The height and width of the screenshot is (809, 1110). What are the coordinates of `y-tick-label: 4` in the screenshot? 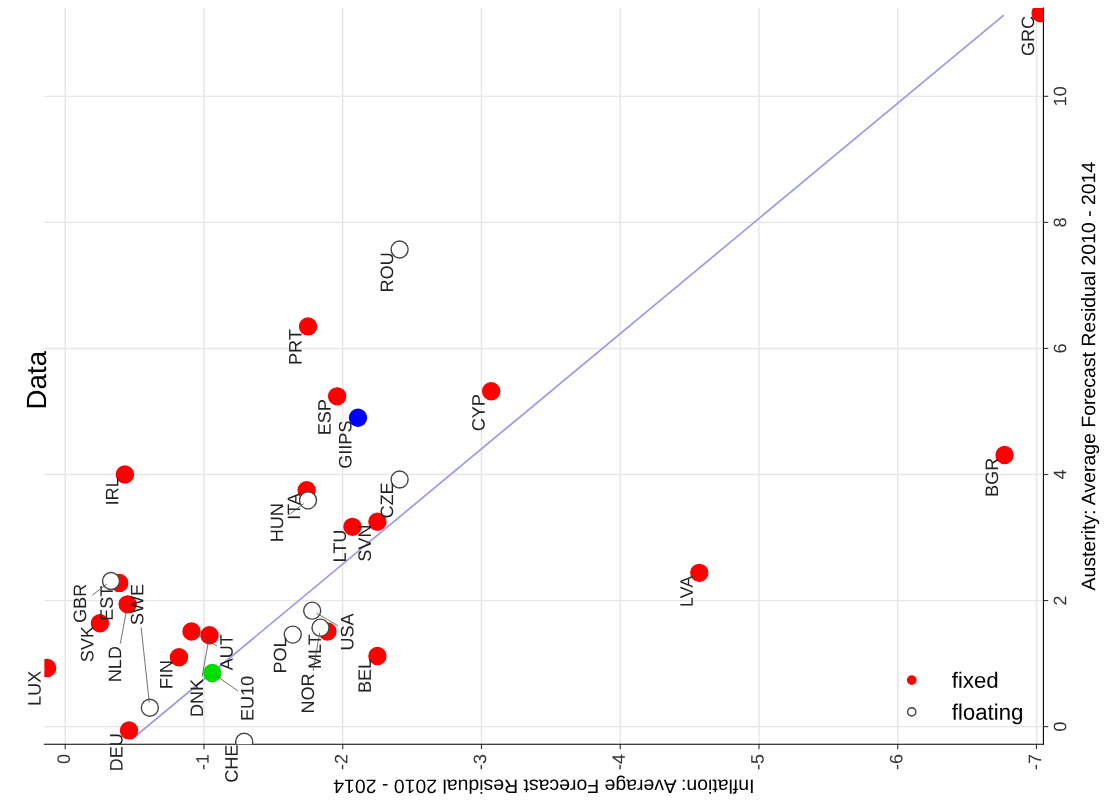 It's located at (1060, 475).